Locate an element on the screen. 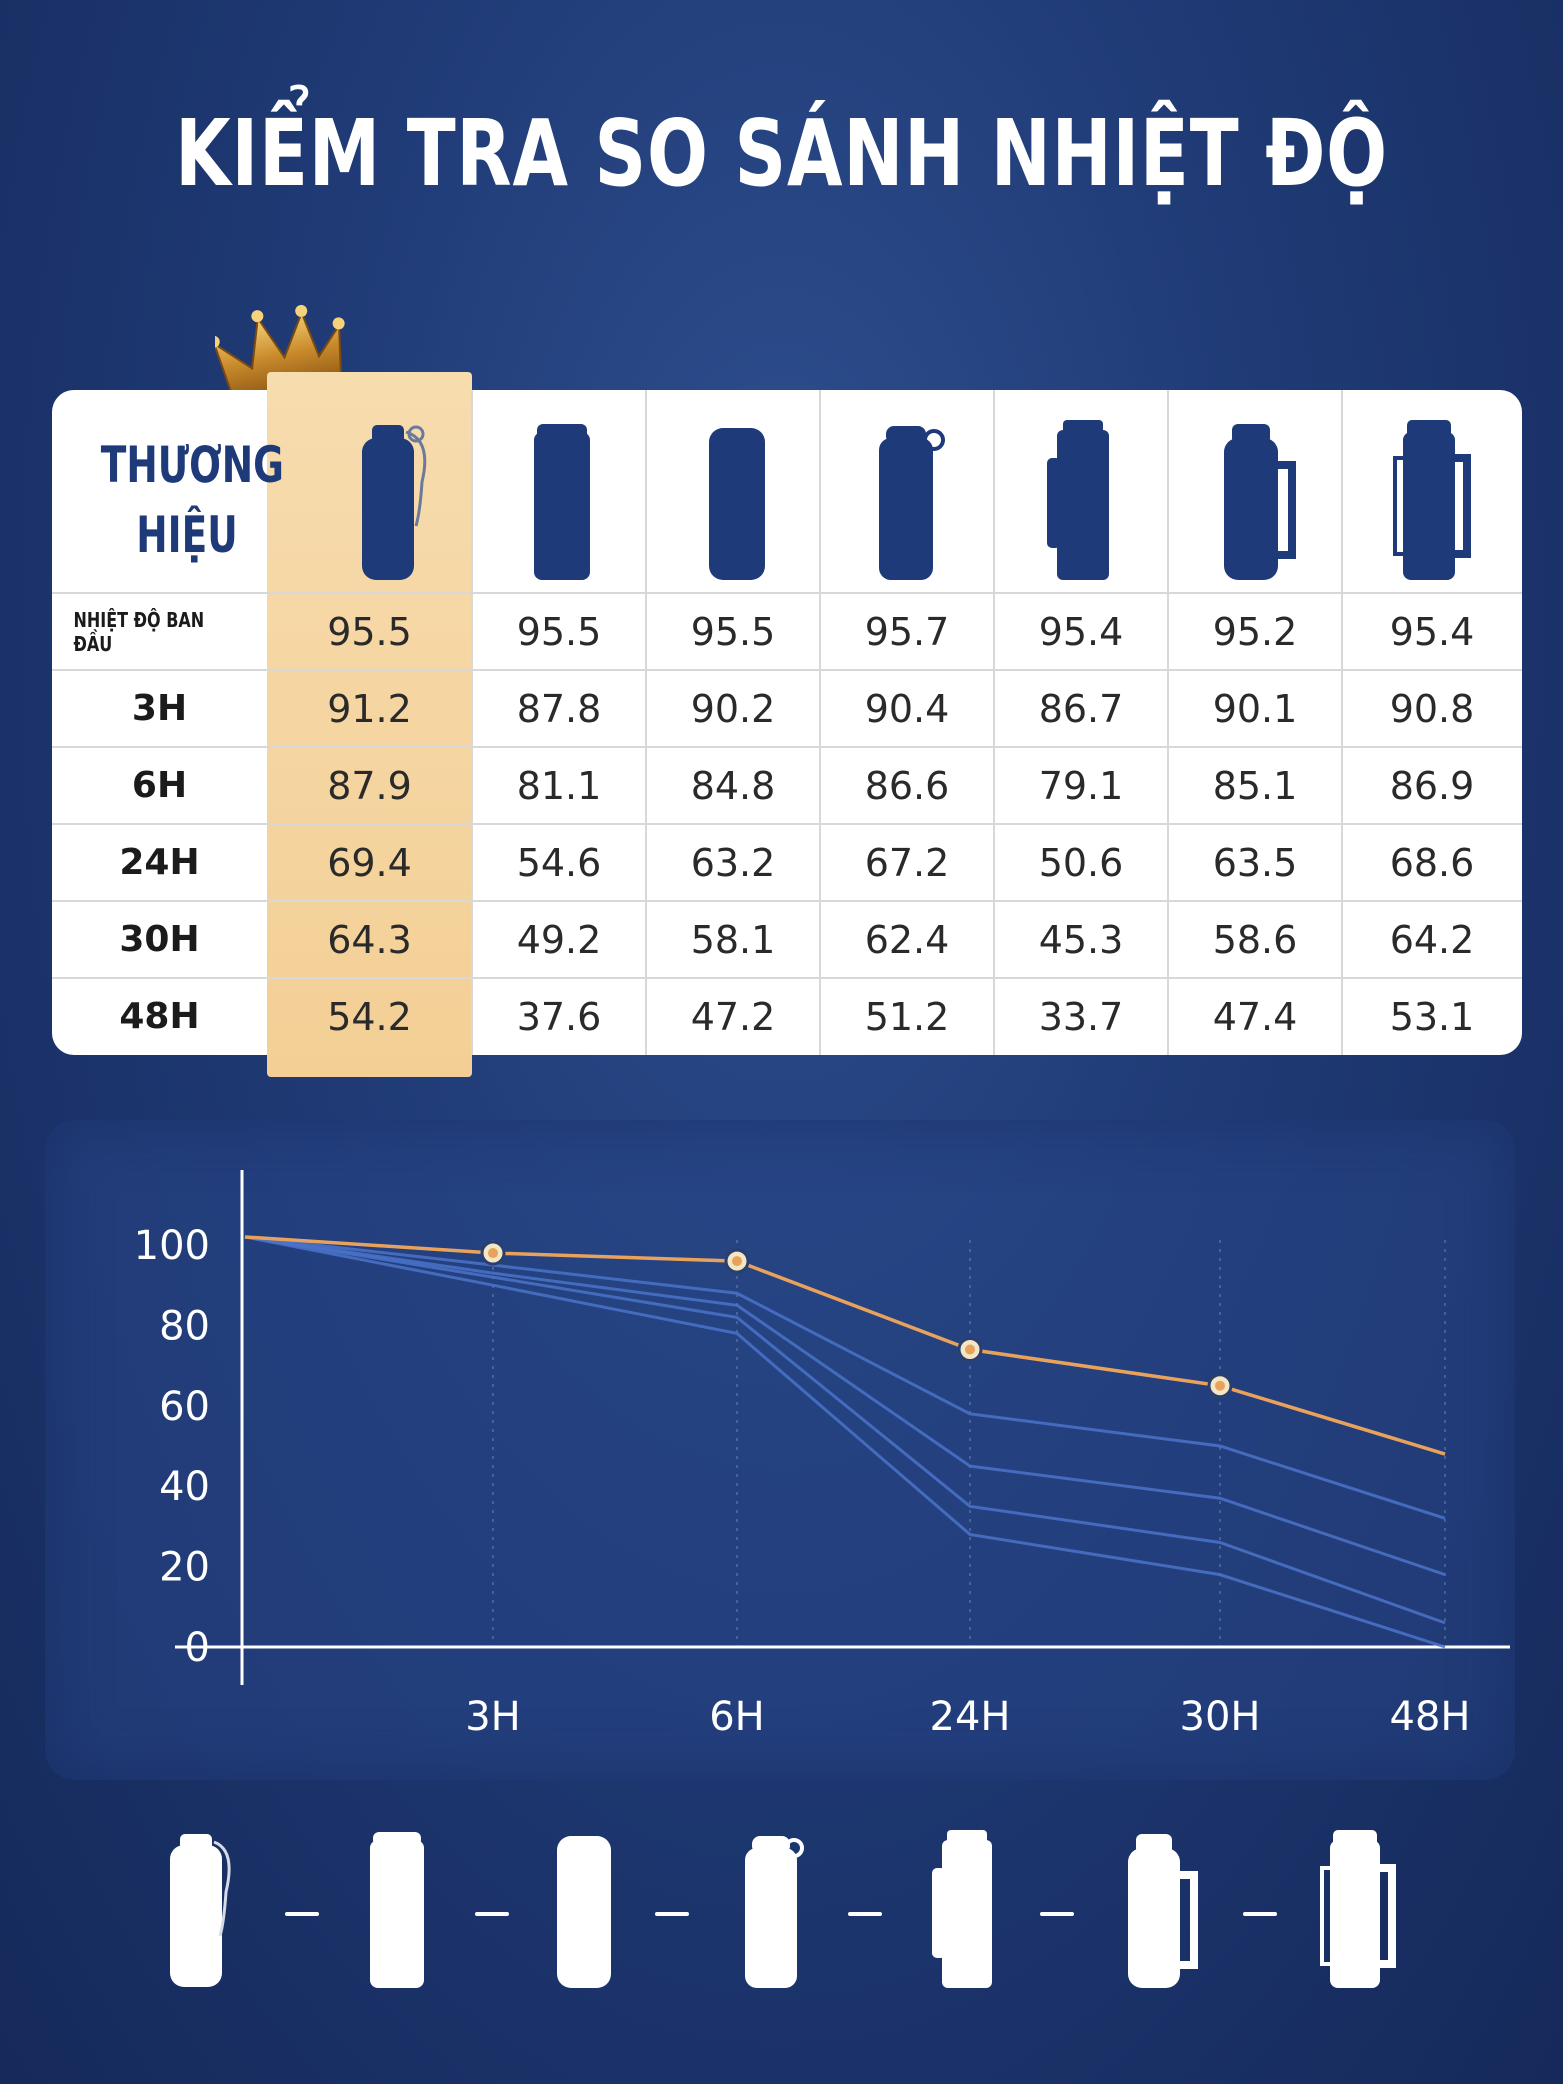  y-tick-label: 0 is located at coordinates (197, 1648).